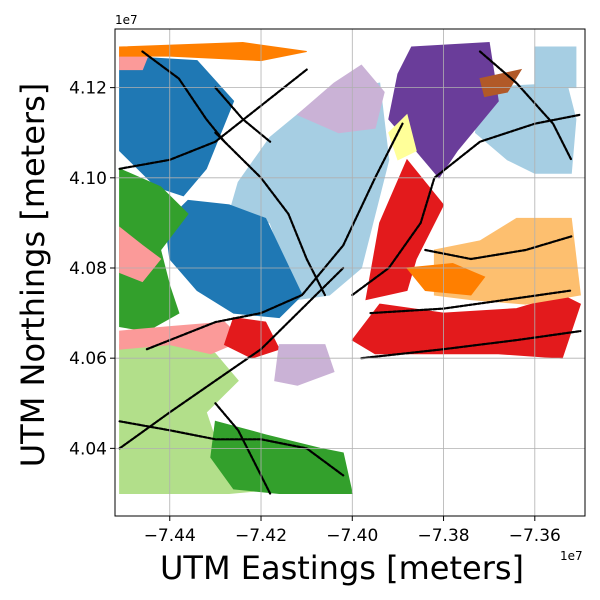  What do you see at coordinates (535, 536) in the screenshot?
I see `x-tick-label-4: −7.36` at bounding box center [535, 536].